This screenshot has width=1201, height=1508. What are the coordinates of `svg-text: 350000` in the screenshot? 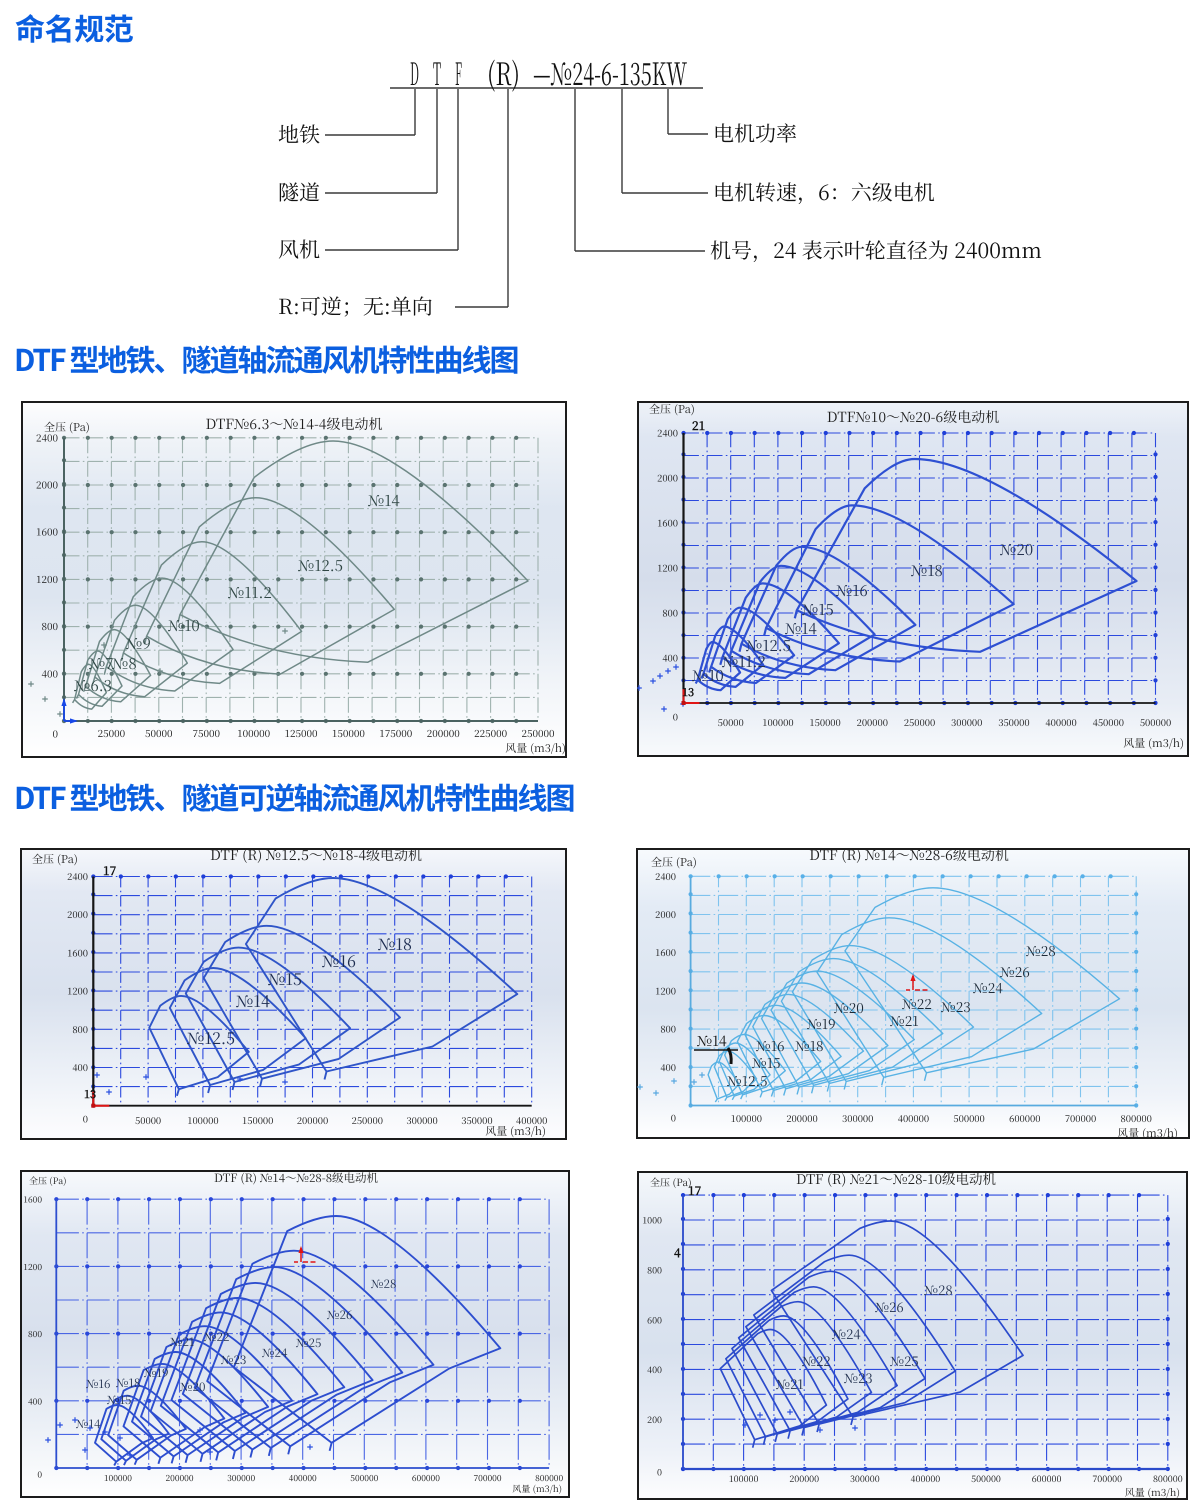 It's located at (476, 1120).